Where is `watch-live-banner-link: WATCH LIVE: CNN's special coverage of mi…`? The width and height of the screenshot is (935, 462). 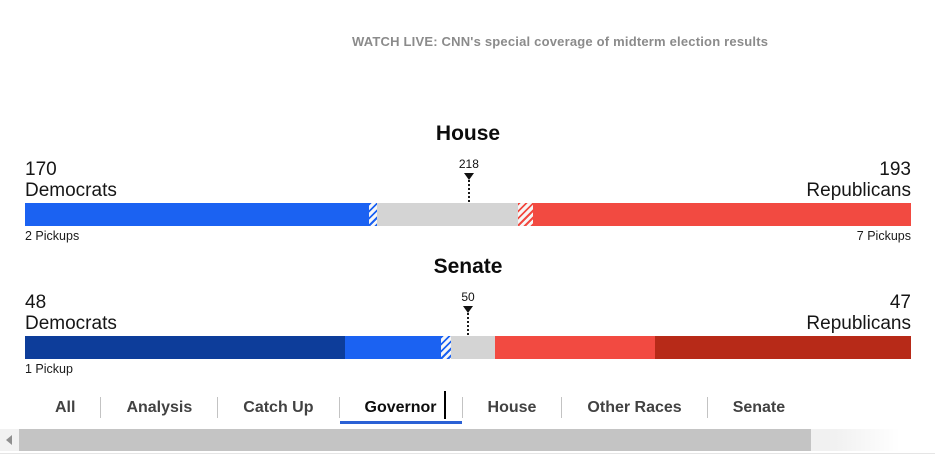
watch-live-banner-link: WATCH LIVE: CNN's special coverage of mi… is located at coordinates (560, 41).